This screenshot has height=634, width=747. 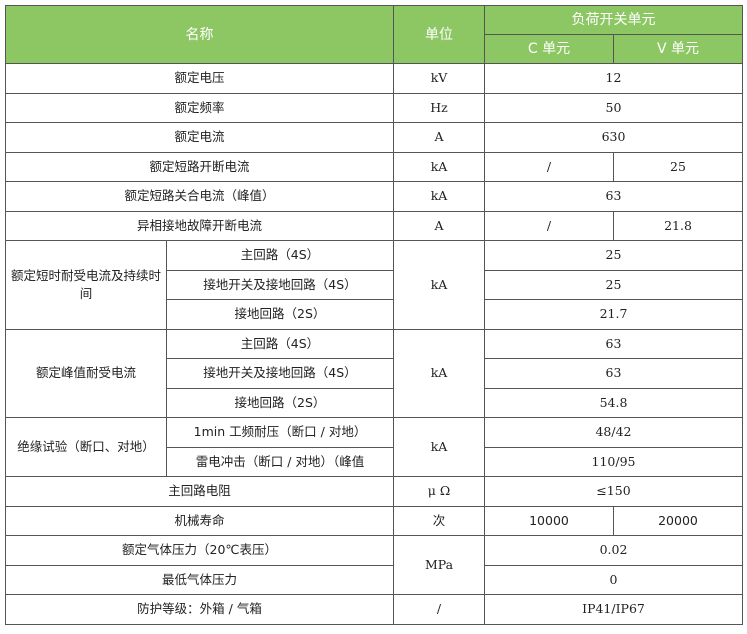 What do you see at coordinates (613, 20) in the screenshot?
I see `header-group: 负荷开关单元` at bounding box center [613, 20].